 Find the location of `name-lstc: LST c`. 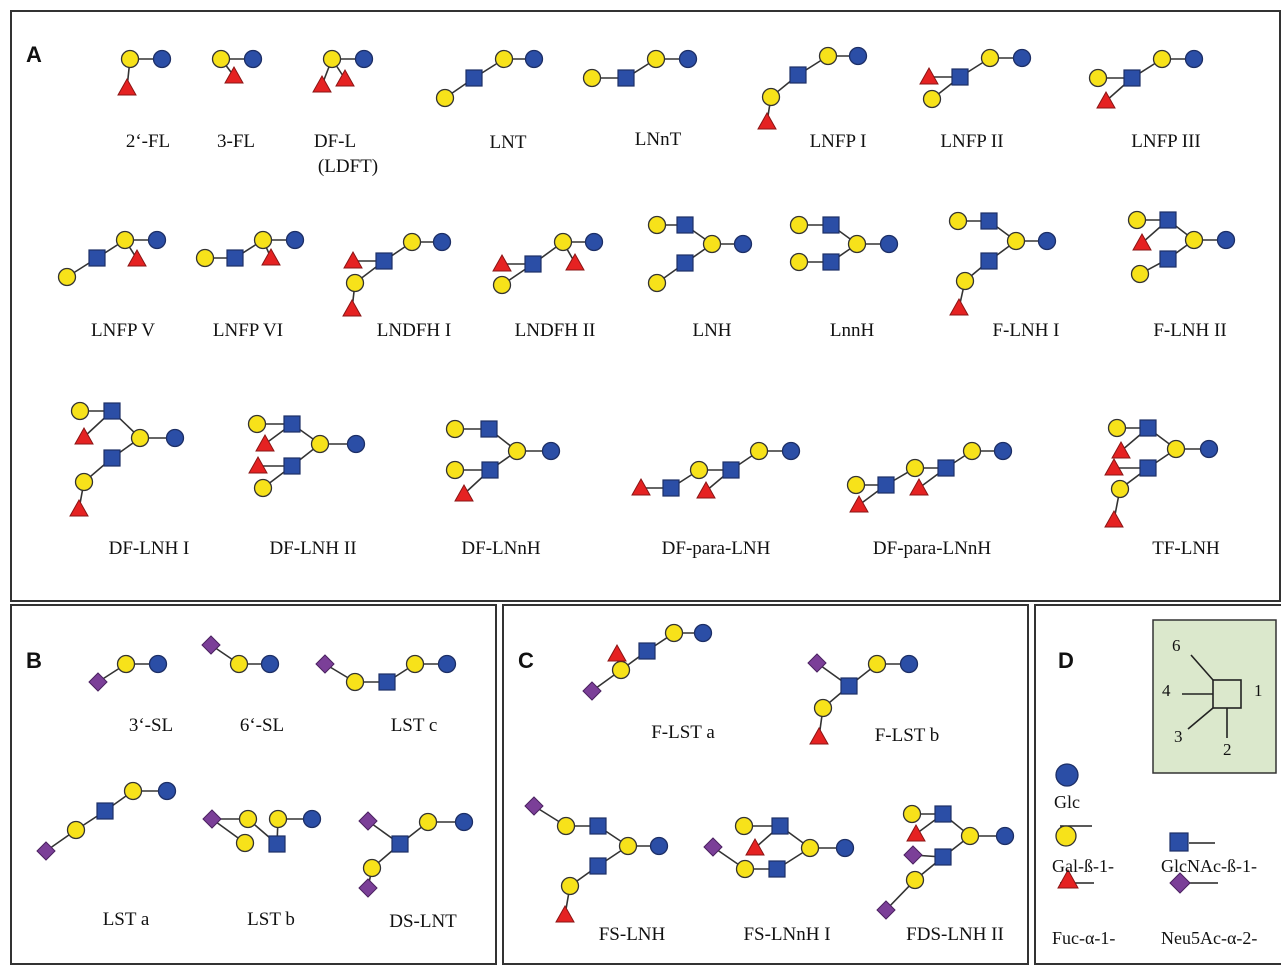

name-lstc: LST c is located at coordinates (414, 725).